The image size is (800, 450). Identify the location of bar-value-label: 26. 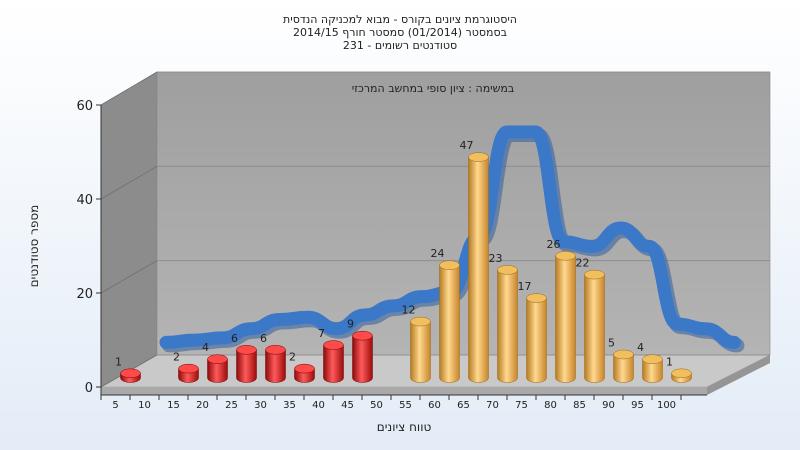
(554, 244).